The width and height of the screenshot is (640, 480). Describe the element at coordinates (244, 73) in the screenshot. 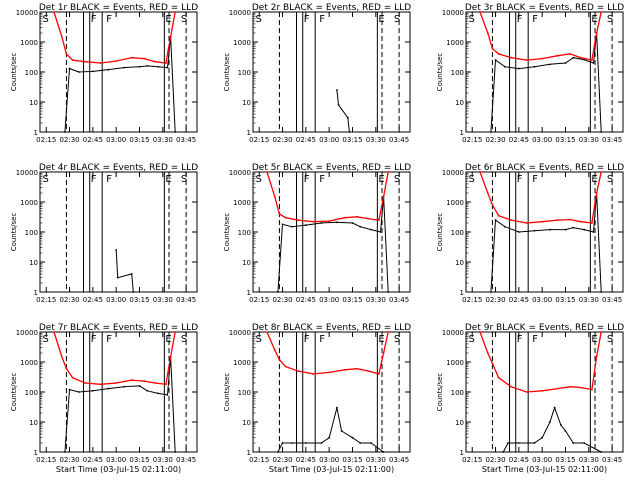

I see `y-tick-label: 100` at that location.